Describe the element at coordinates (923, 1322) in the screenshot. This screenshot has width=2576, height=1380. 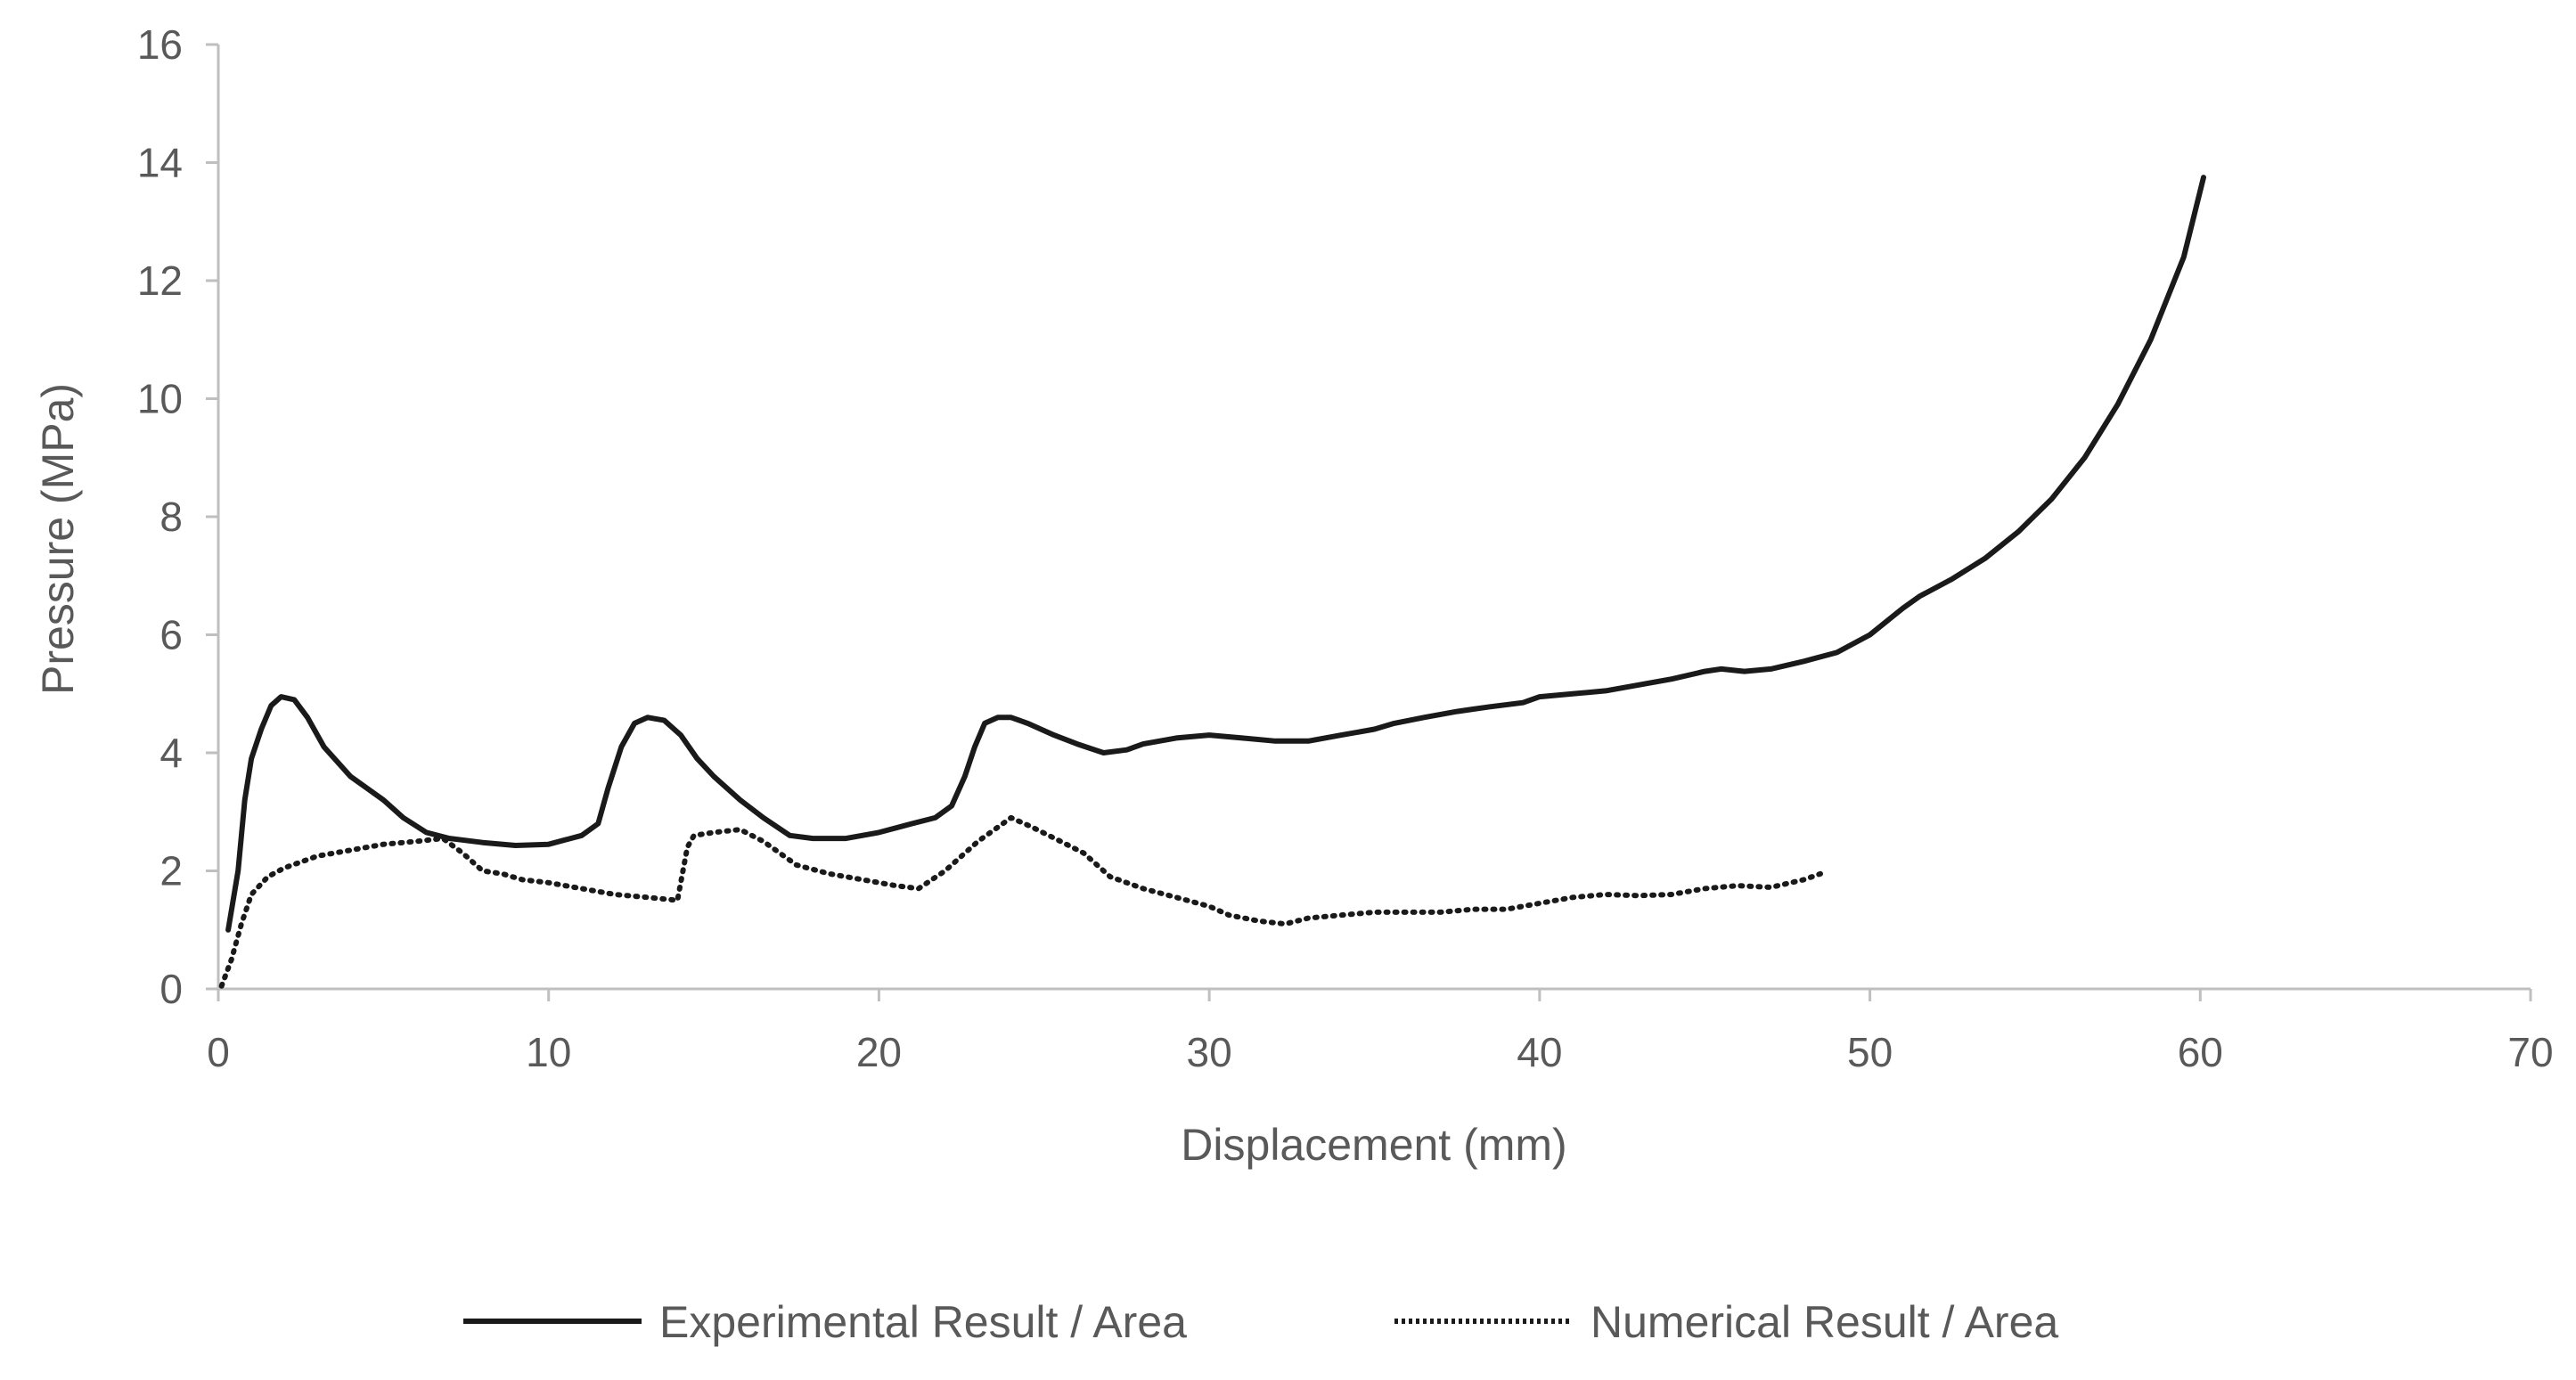
I see `legend-label-experimental: Experimental Result / Area` at that location.